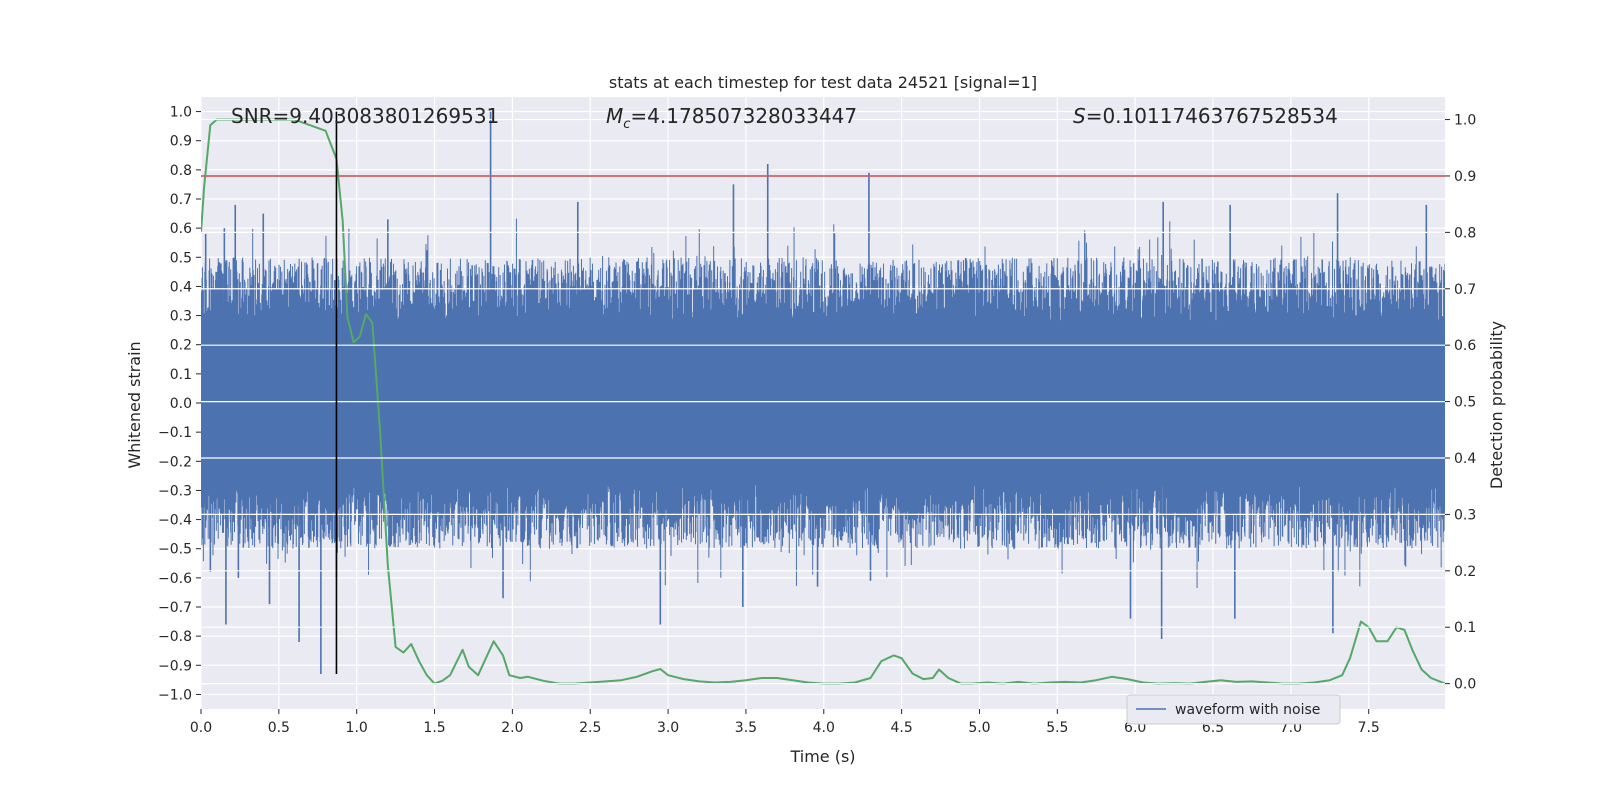 The width and height of the screenshot is (1600, 800). I want to click on x-tick-label: 3.0, so click(668, 728).